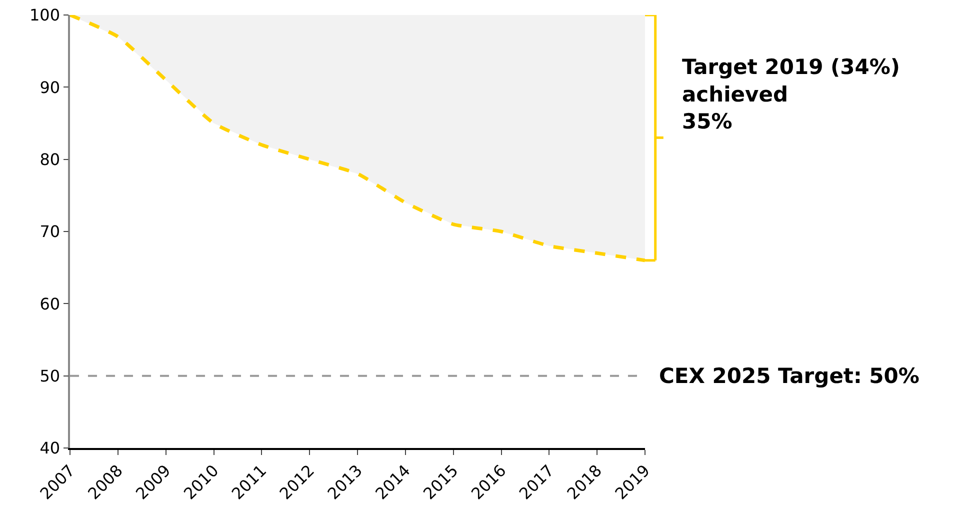 The width and height of the screenshot is (975, 512). What do you see at coordinates (50, 448) in the screenshot?
I see `y-tick-label: 40` at bounding box center [50, 448].